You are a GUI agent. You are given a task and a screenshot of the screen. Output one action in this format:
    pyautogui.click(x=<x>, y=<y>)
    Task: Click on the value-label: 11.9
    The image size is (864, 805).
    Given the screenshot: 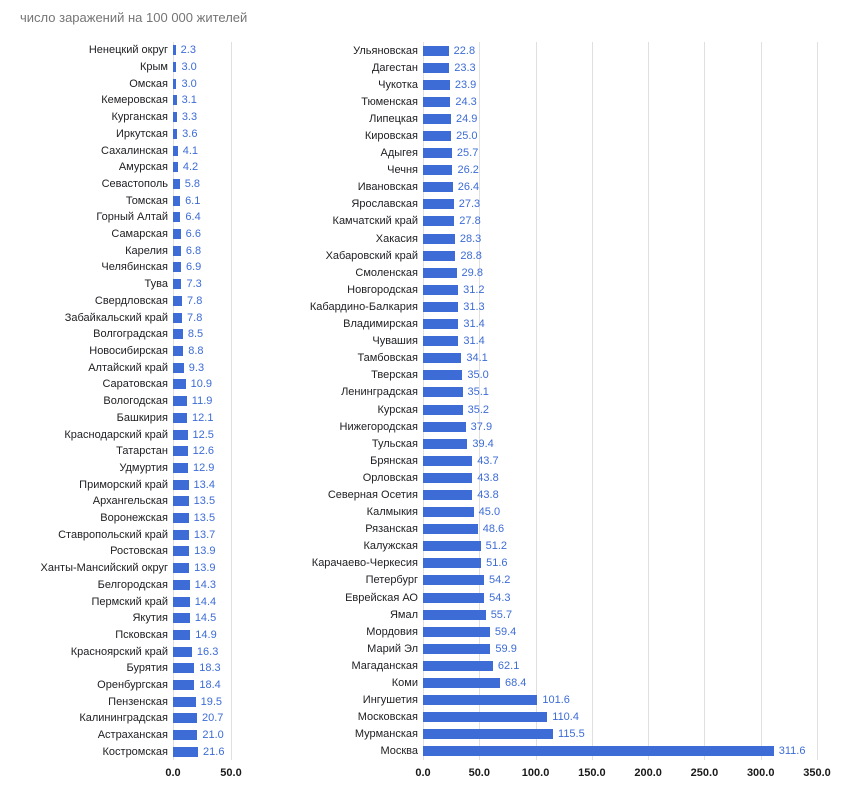 What is the action you would take?
    pyautogui.click(x=202, y=401)
    